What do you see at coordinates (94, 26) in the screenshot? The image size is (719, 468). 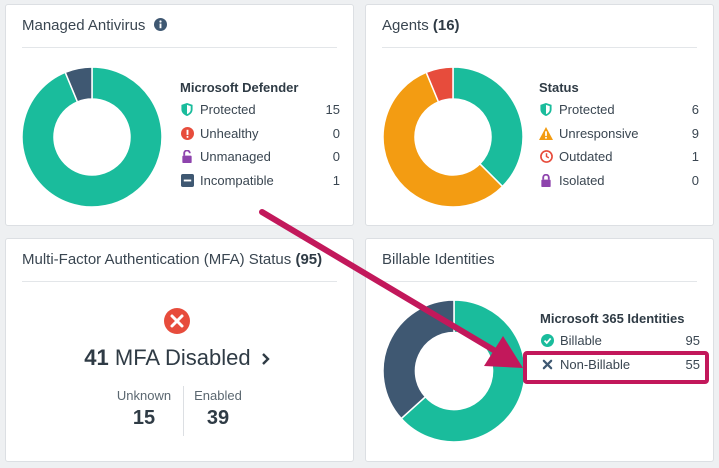 I see `managed-antivirus-title: Managed Antivirus` at bounding box center [94, 26].